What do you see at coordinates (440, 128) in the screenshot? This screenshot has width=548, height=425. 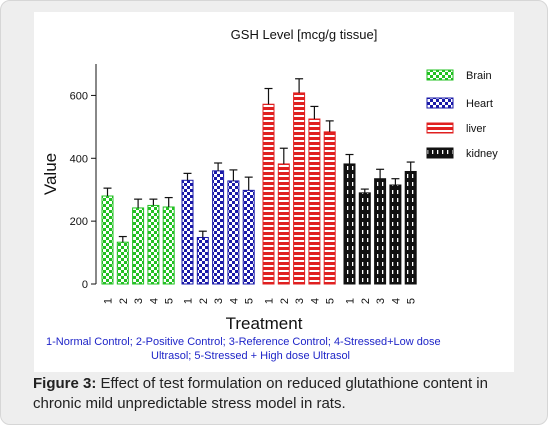 I see `legend-swatch-liver` at bounding box center [440, 128].